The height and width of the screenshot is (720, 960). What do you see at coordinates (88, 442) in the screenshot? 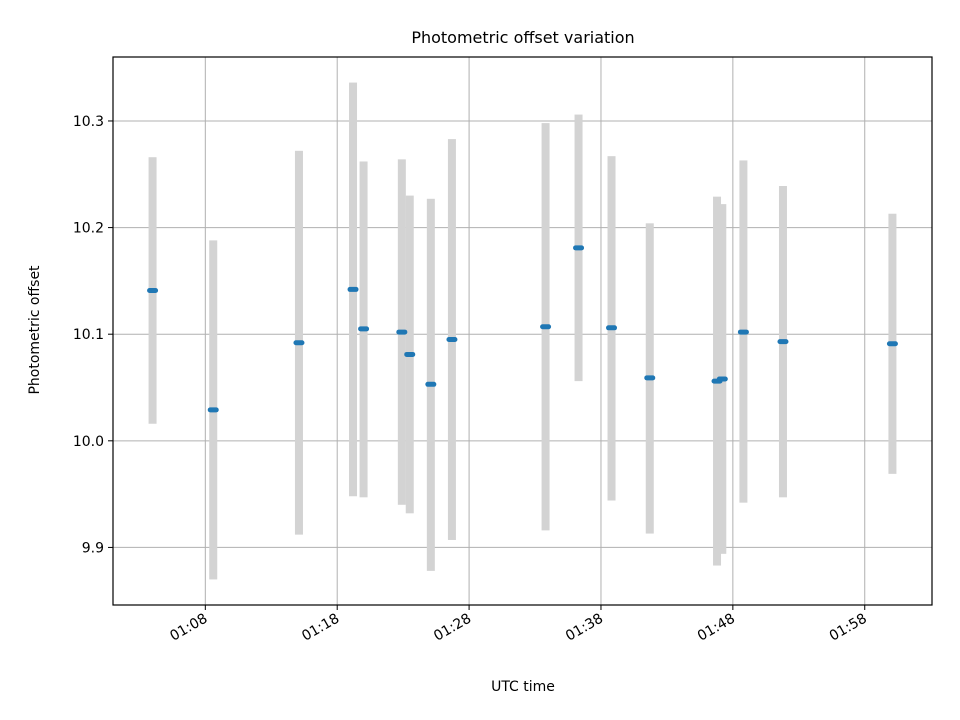
I see `y-tick-label: 10.0` at bounding box center [88, 442].